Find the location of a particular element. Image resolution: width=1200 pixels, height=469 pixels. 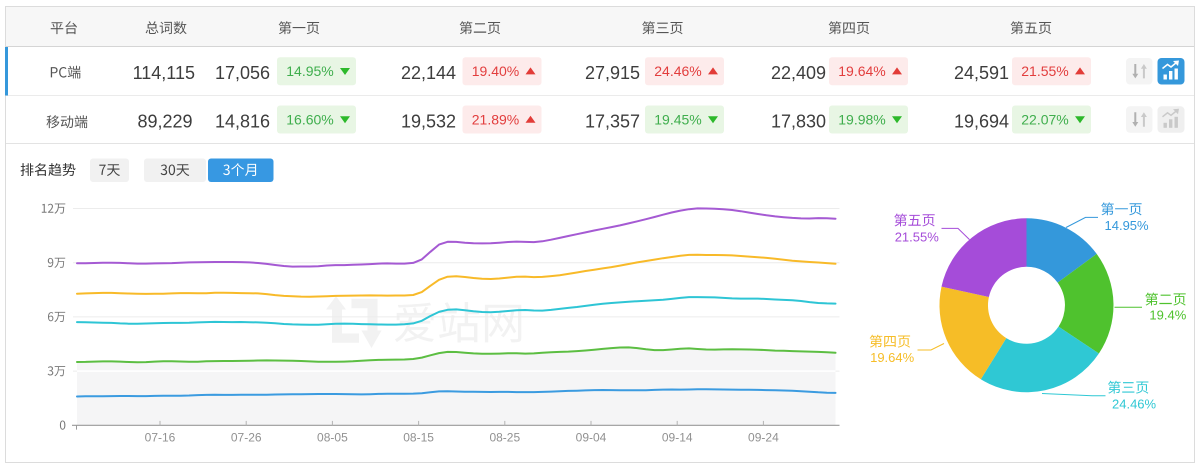

svg-text: 22.07% is located at coordinates (1044, 120).